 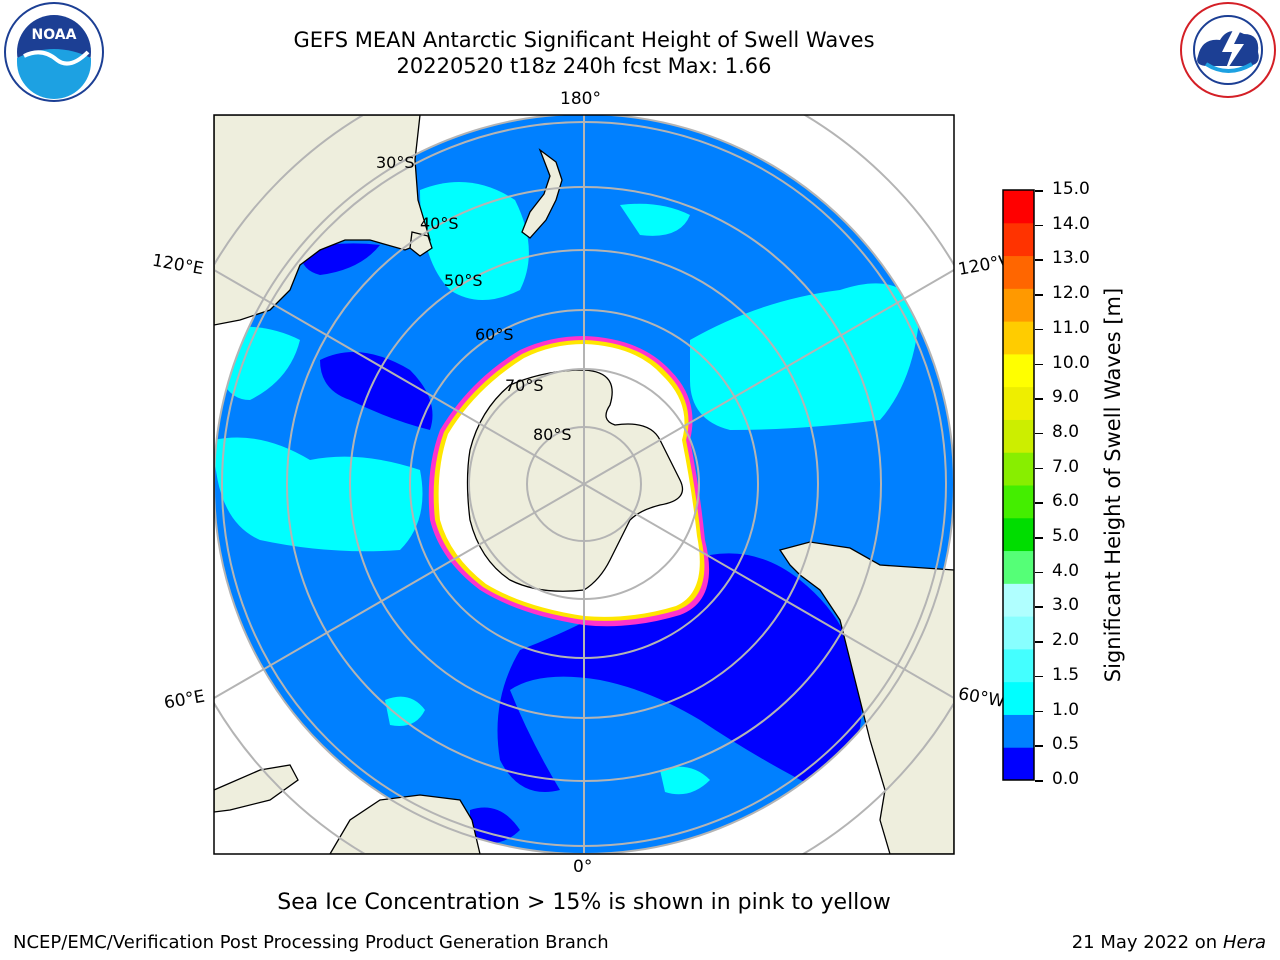 I want to click on colorbar, so click(x=1018, y=485).